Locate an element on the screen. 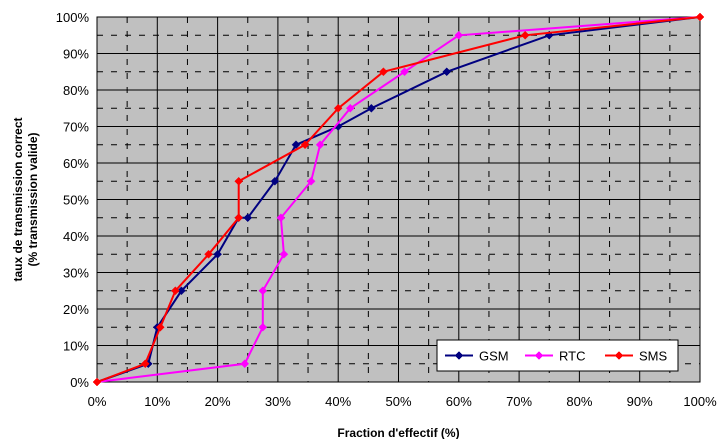  legend: GSM RTC SMS is located at coordinates (557, 355).